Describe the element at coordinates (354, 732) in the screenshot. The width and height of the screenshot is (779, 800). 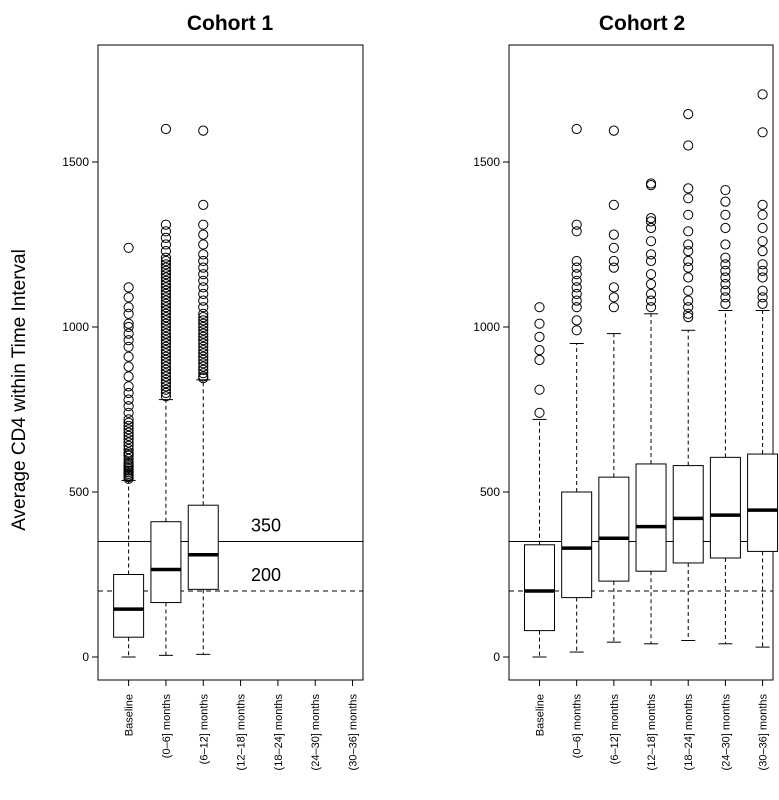
I see `x-tick-label: (30–36] months` at that location.